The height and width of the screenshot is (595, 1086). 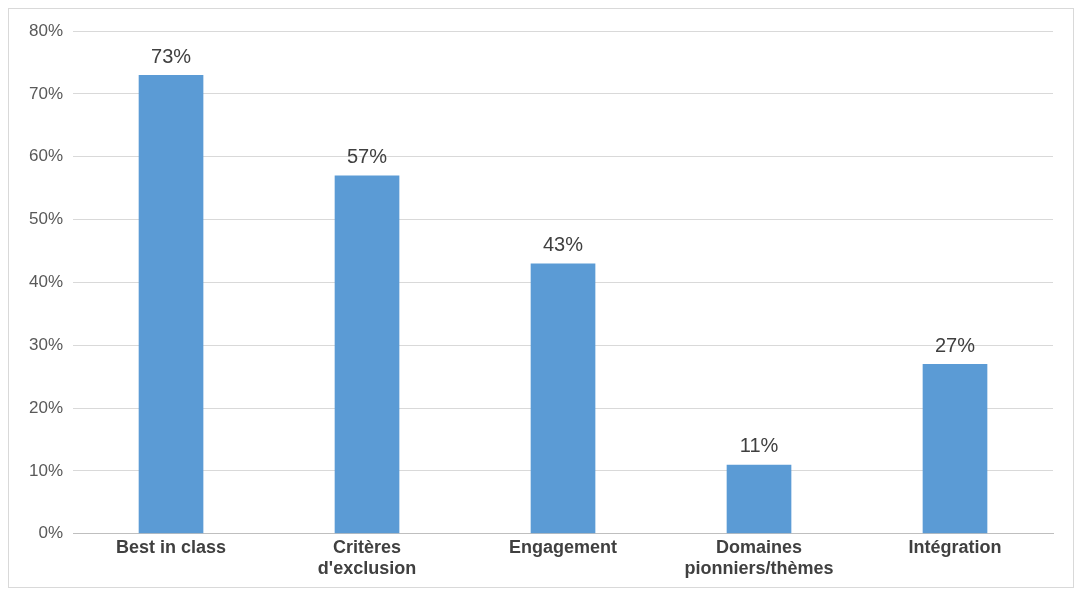 I want to click on x-tick-label: Critères d'exclusion, so click(x=367, y=557).